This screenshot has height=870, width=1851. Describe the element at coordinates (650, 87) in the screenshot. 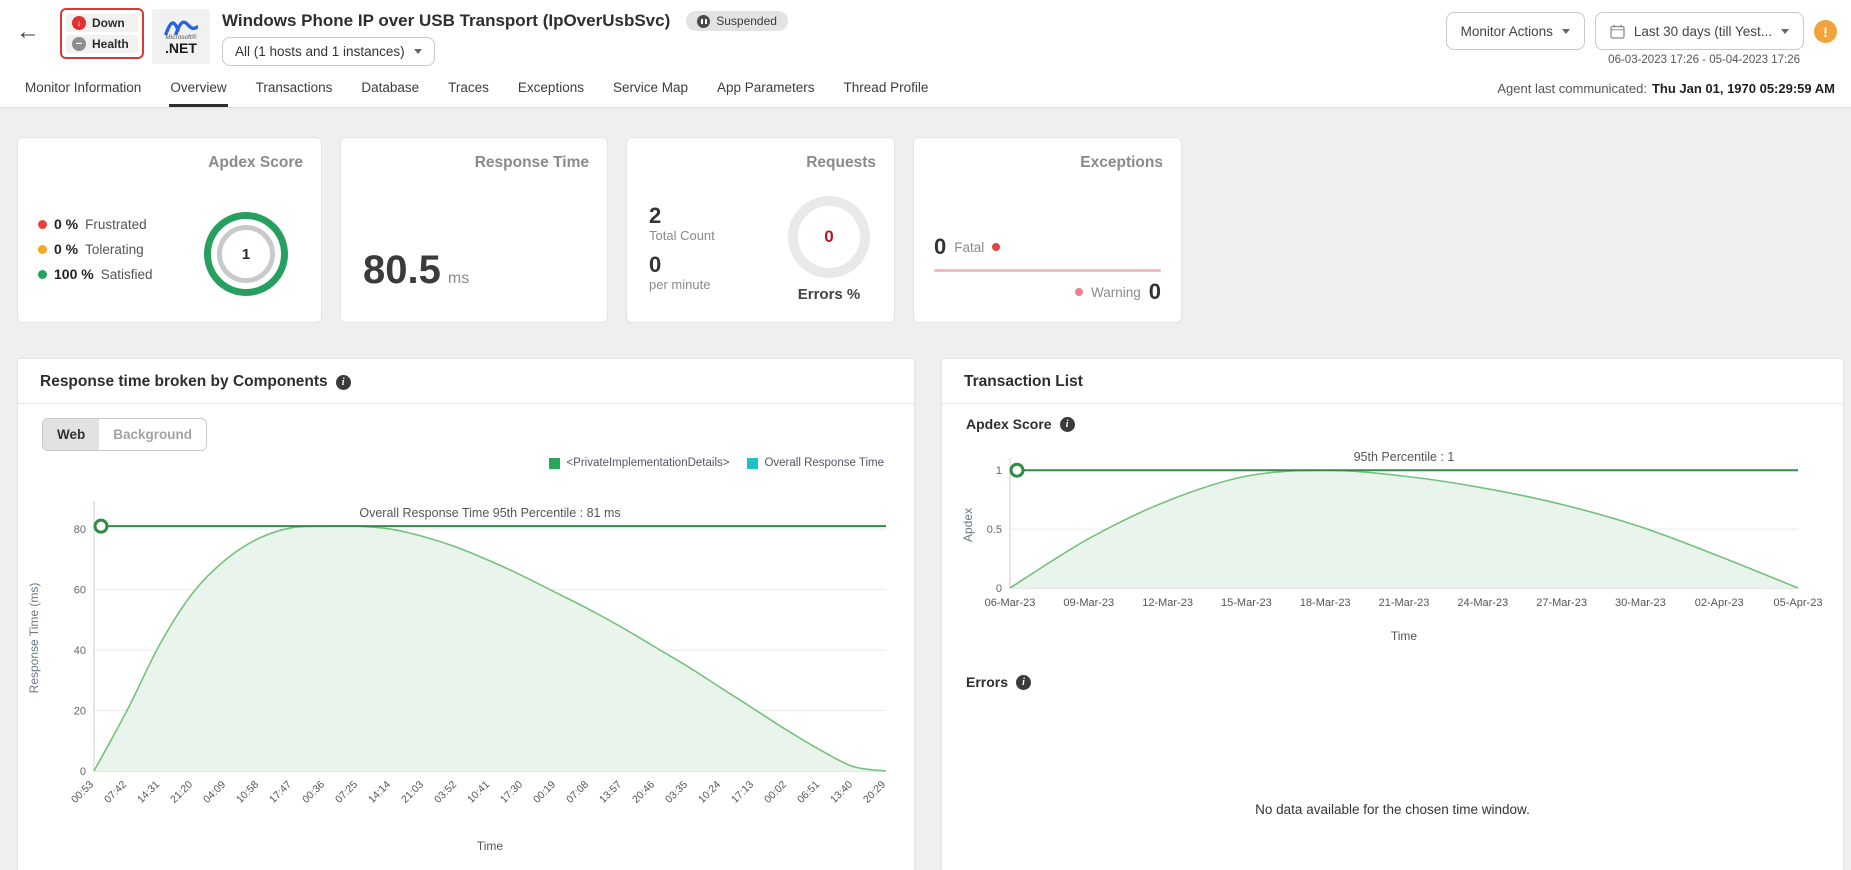

I see `tab-service-map: Service Map` at that location.